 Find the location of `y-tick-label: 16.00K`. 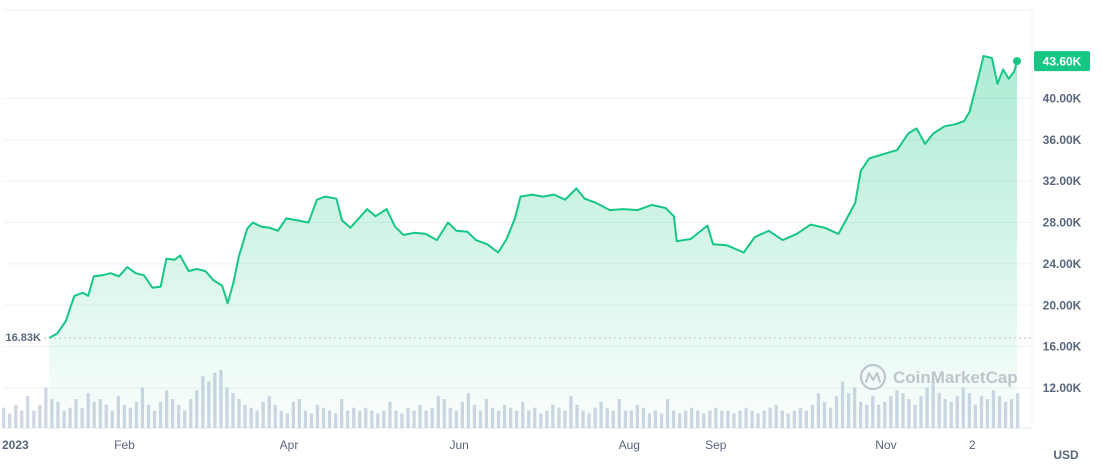

y-tick-label: 16.00K is located at coordinates (1062, 347).